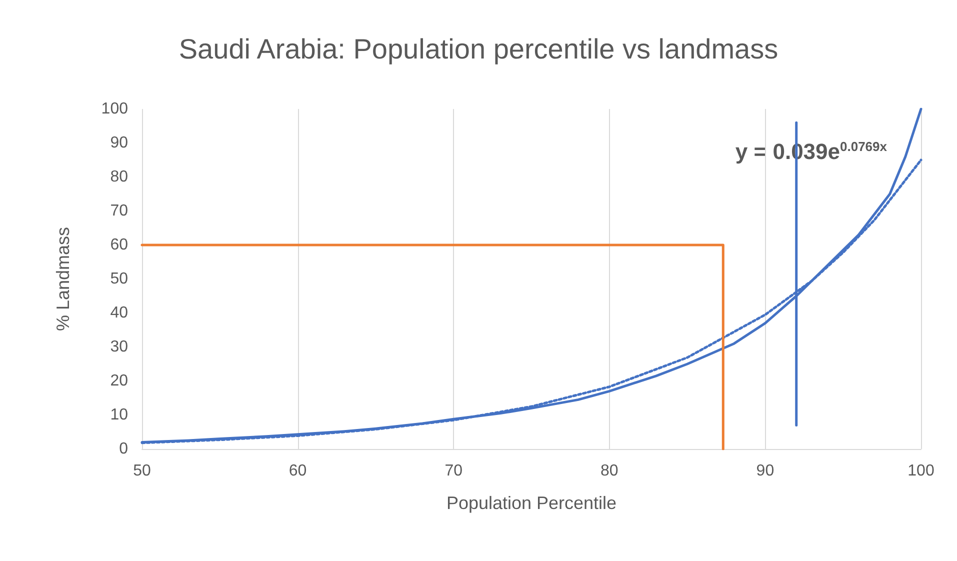  What do you see at coordinates (119, 381) in the screenshot?
I see `y-tick-label: 20` at bounding box center [119, 381].